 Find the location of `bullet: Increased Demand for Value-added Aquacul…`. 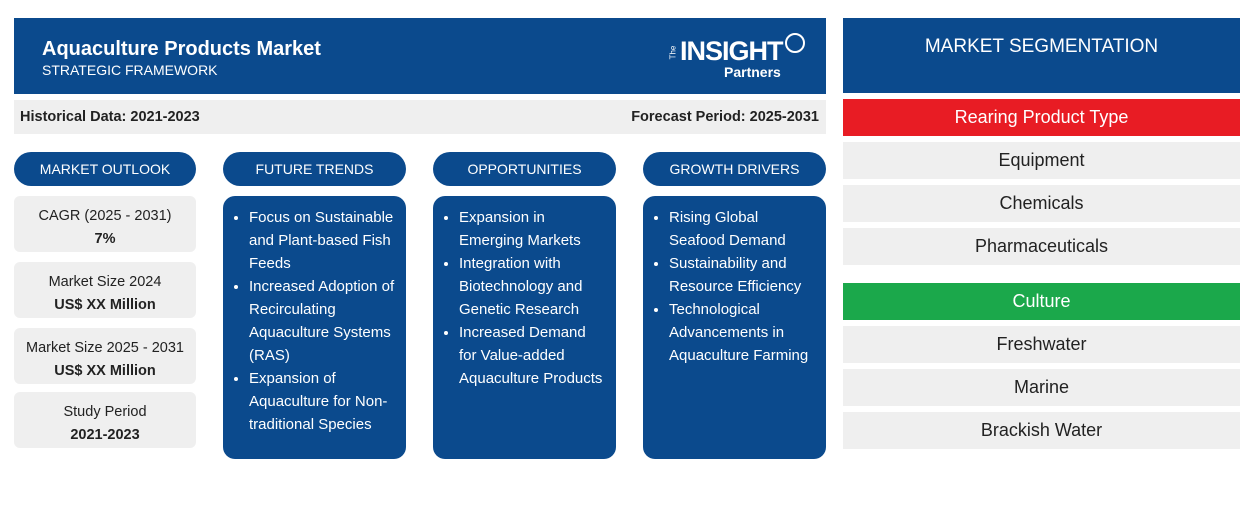

bullet: Increased Demand for Value-added Aquacul… is located at coordinates (532, 355).